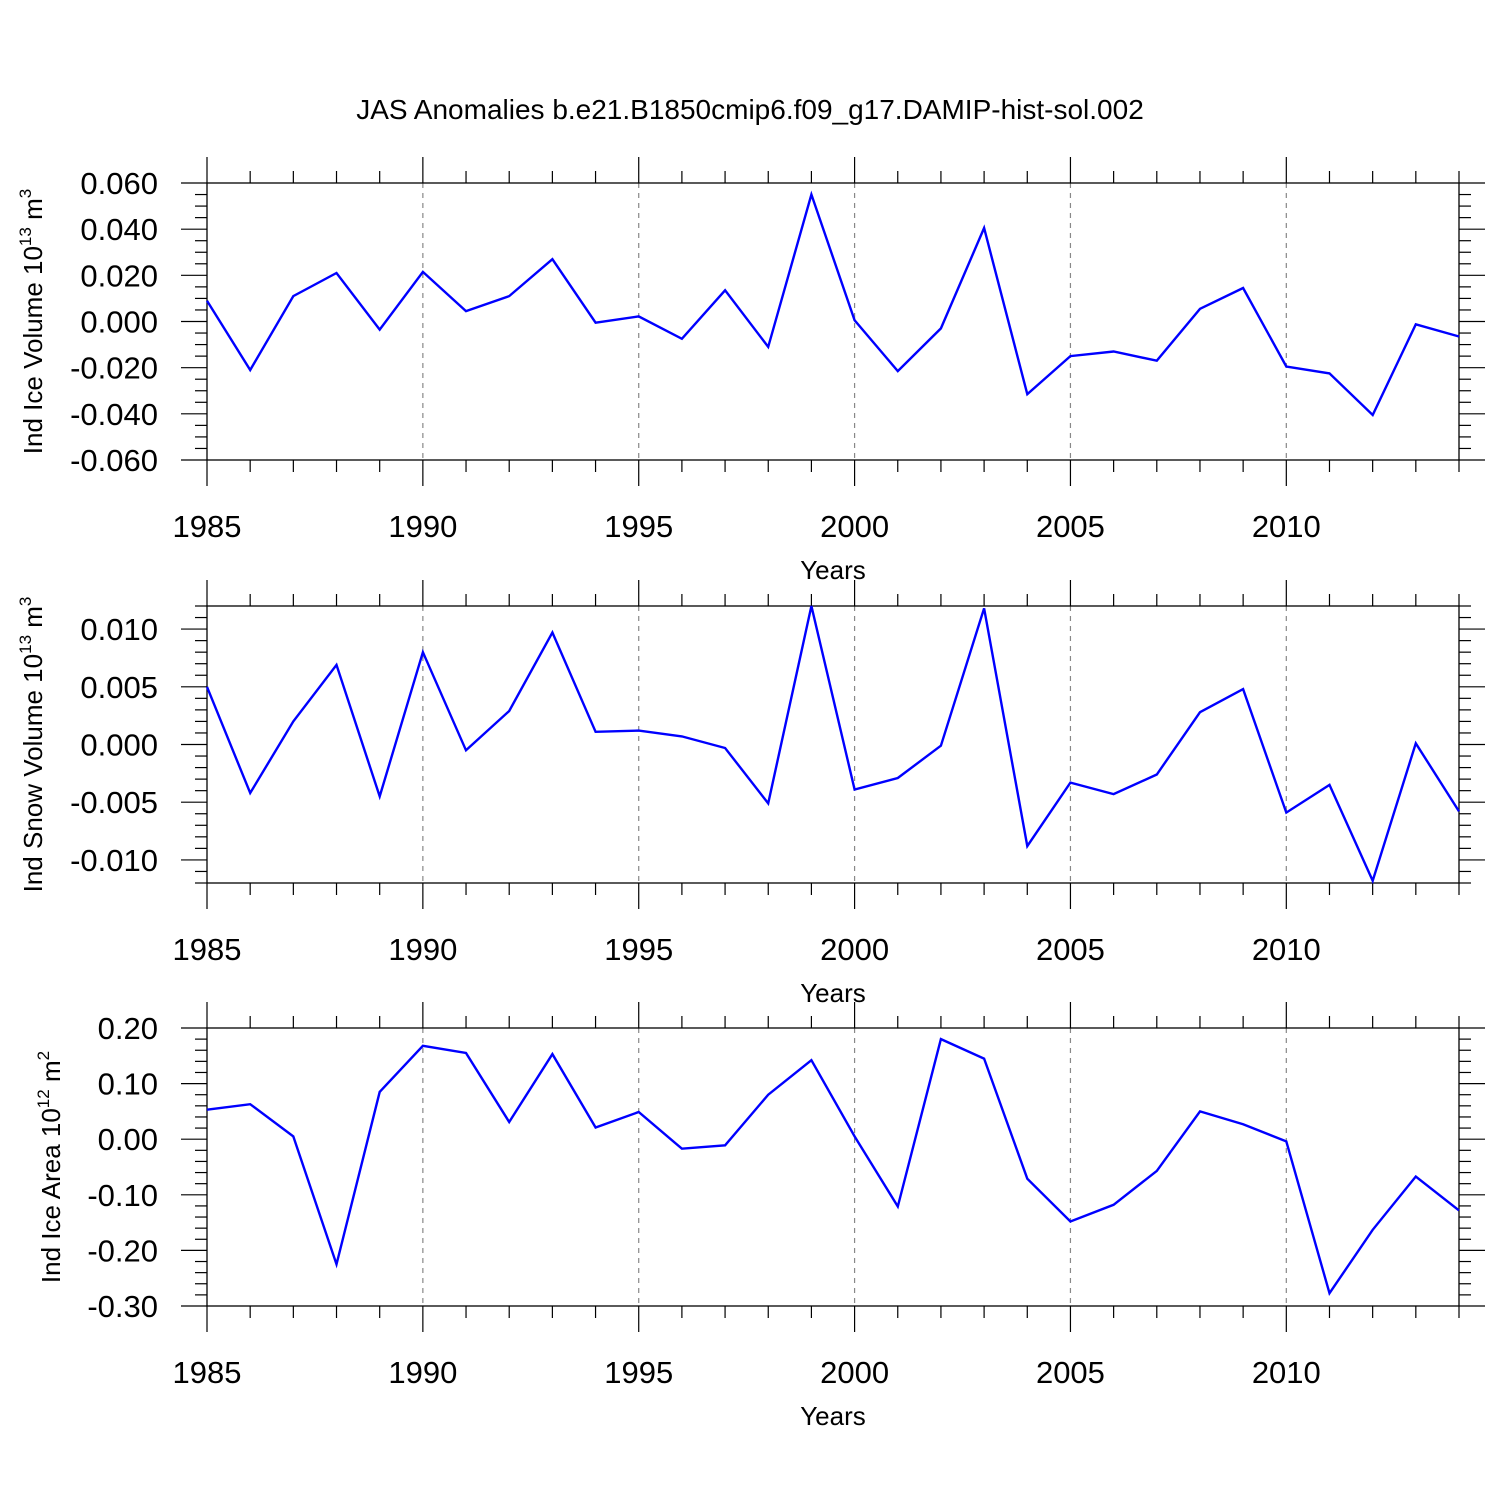 Image resolution: width=1500 pixels, height=1500 pixels. Describe the element at coordinates (114, 802) in the screenshot. I see `ytick-label: -0.005` at that location.